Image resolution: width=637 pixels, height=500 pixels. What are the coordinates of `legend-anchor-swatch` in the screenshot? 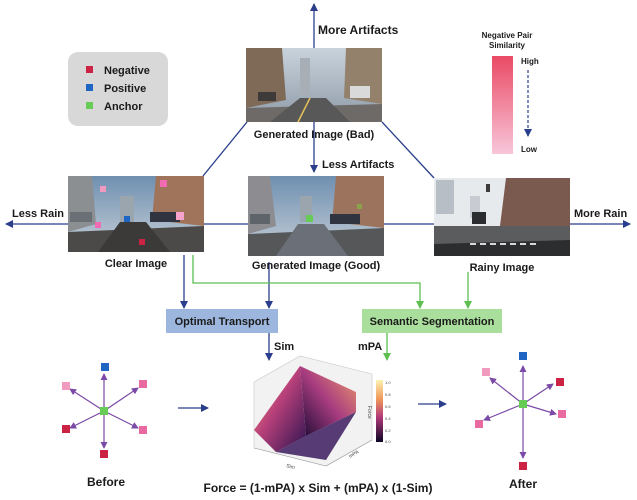 It's located at (89, 105).